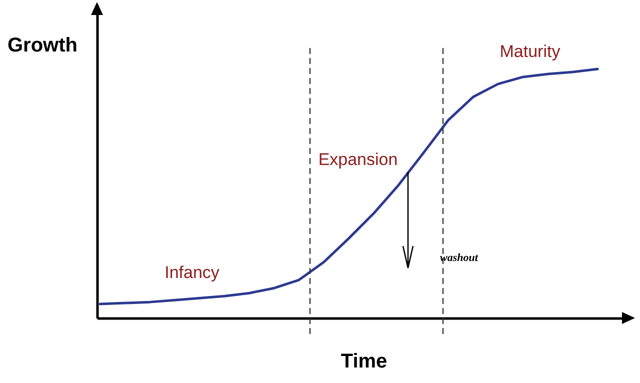  Describe the element at coordinates (364, 361) in the screenshot. I see `x-axis-title: Time` at that location.